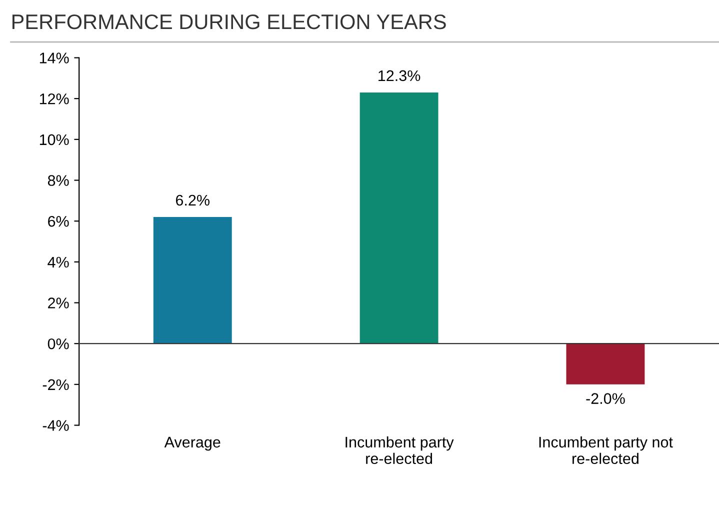 This screenshot has height=525, width=719. Describe the element at coordinates (192, 443) in the screenshot. I see `x-tick-label: Average` at that location.